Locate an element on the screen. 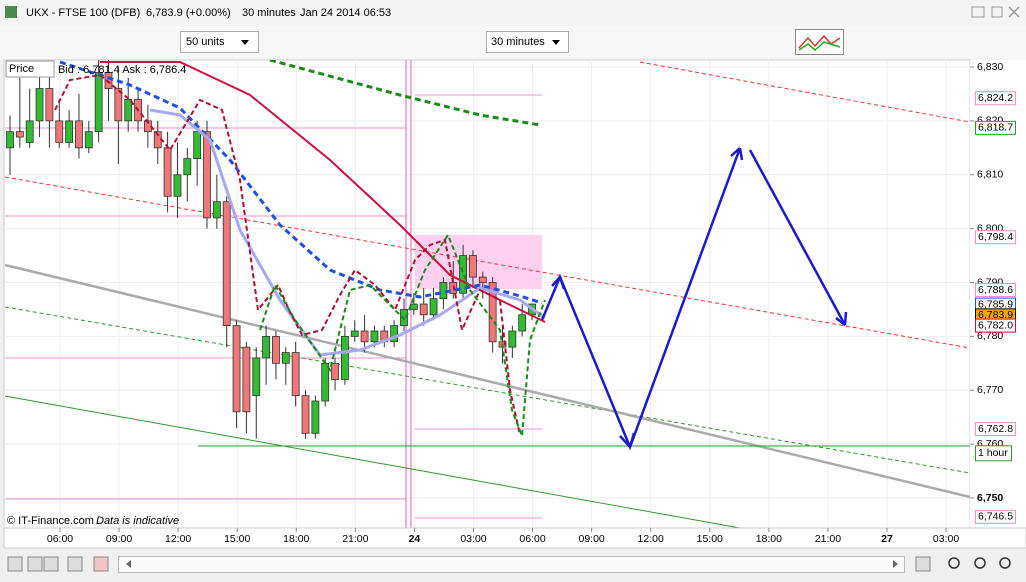 The image size is (1026, 582). note: Data is indicative is located at coordinates (137, 521).